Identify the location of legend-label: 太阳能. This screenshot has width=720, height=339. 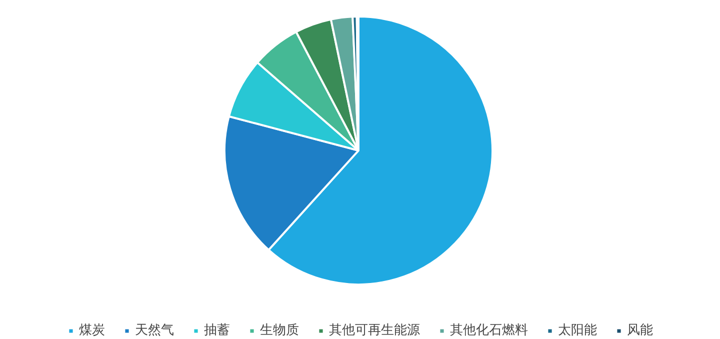
(577, 330).